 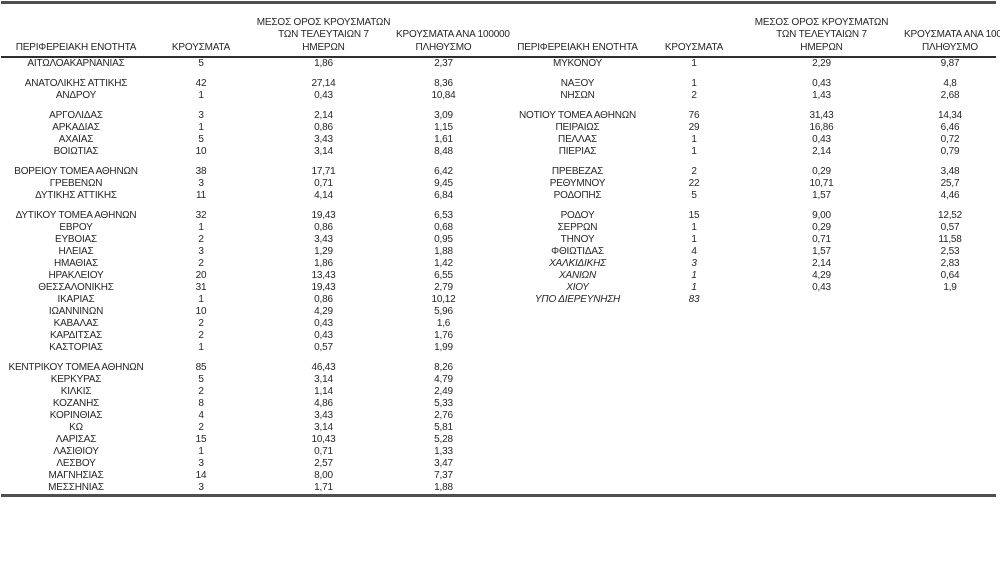 What do you see at coordinates (201, 415) in the screenshot?
I see `cases-cell-left: 4` at bounding box center [201, 415].